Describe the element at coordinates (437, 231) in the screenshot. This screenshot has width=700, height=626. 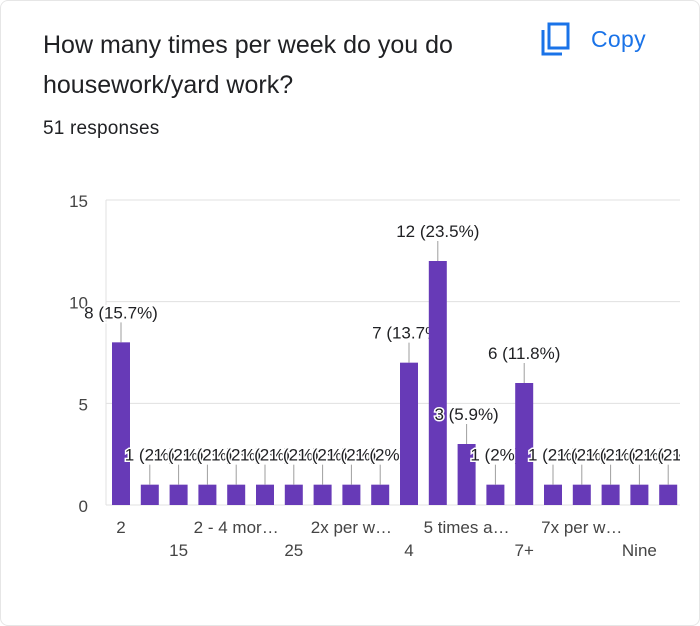
I see `data-label: 12 (23.5%)` at that location.